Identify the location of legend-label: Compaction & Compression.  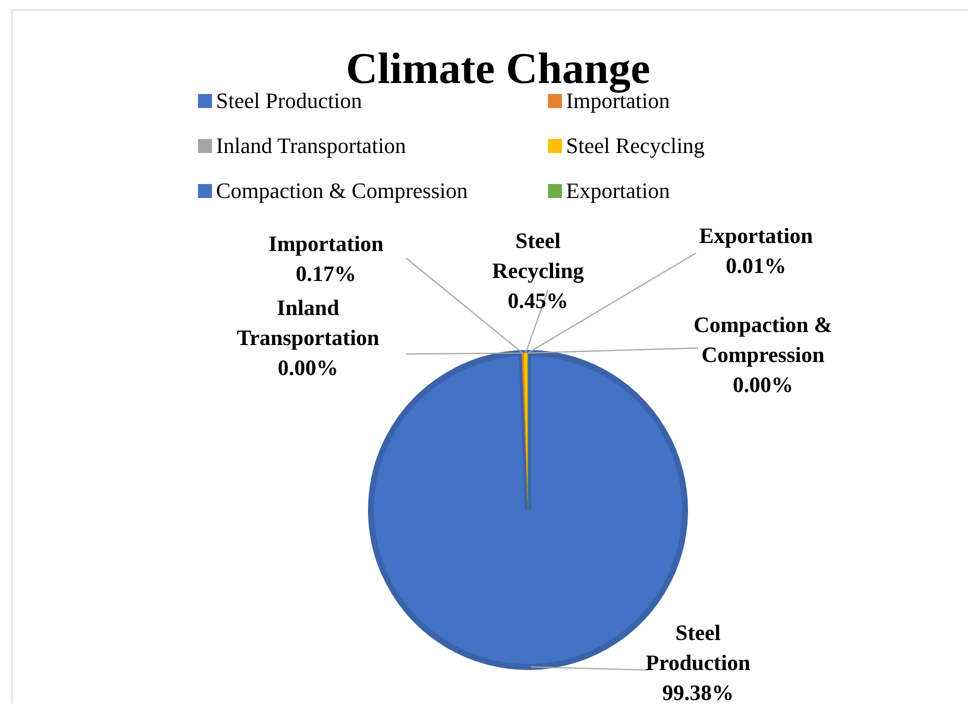
(342, 190).